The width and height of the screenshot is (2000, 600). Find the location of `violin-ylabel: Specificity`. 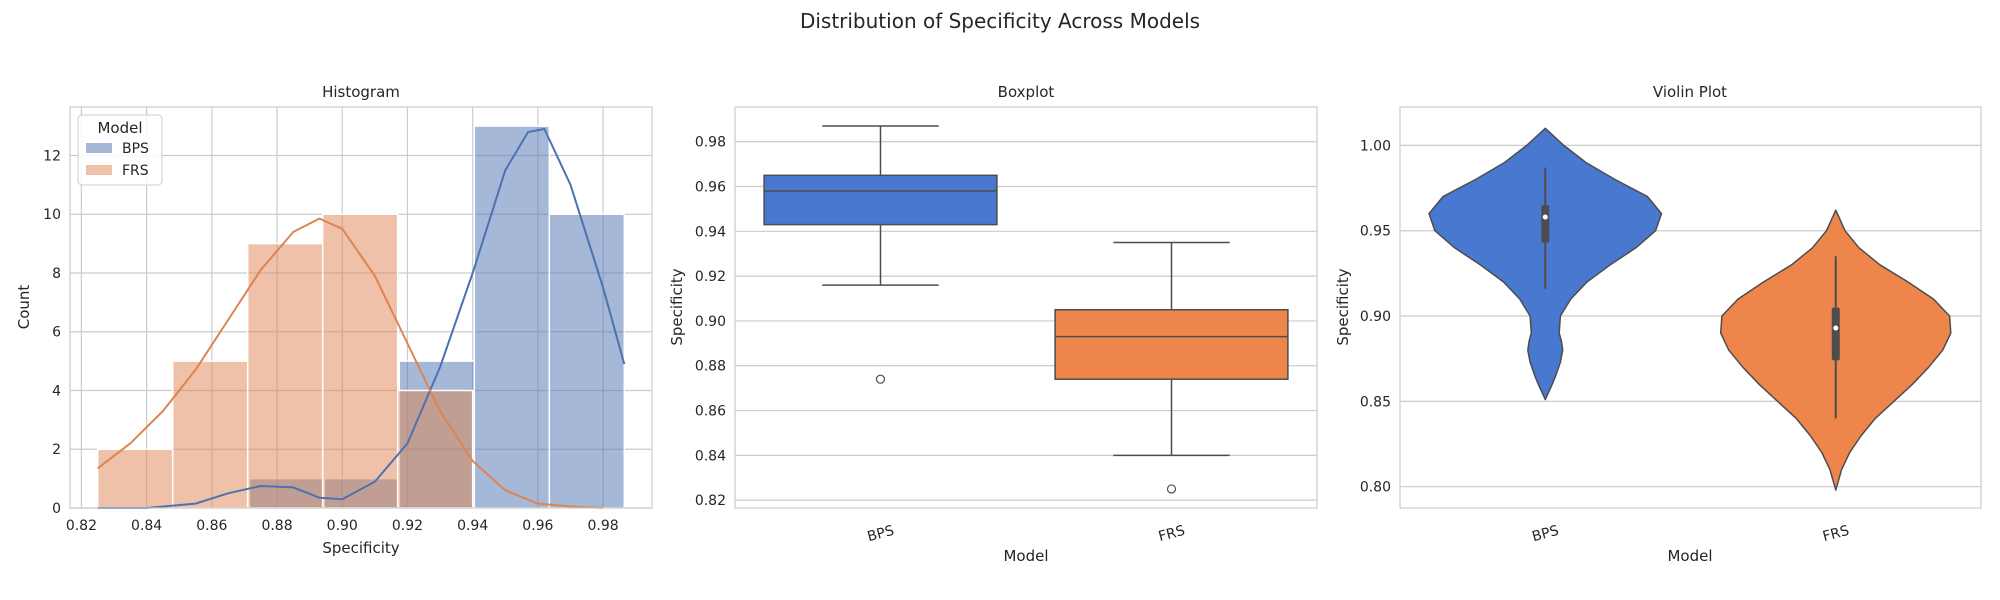

violin-ylabel: Specificity is located at coordinates (1343, 306).